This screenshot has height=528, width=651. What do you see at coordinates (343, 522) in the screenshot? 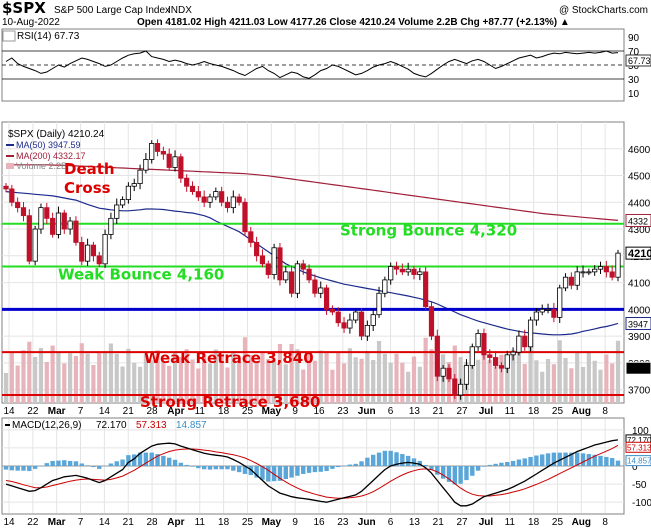
I see `macd-x-label: 23` at bounding box center [343, 522].